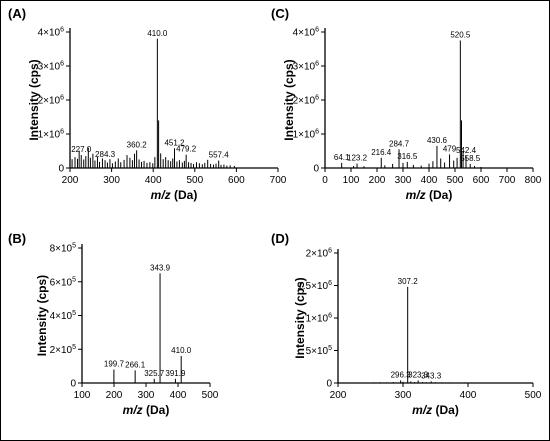  What do you see at coordinates (437, 140) in the screenshot?
I see `peak-label: 430.6` at bounding box center [437, 140].